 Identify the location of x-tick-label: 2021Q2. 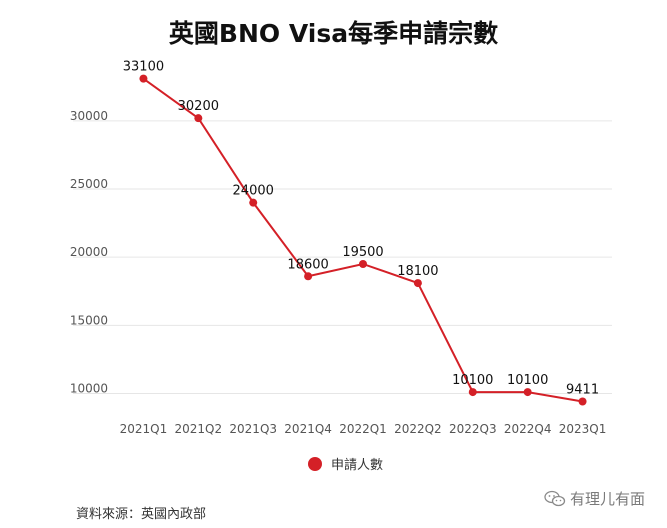
(199, 429).